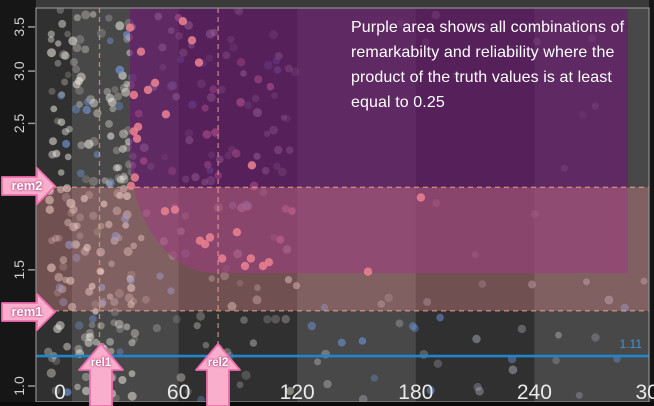  What do you see at coordinates (218, 363) in the screenshot?
I see `rel2-arrow-label: rel2` at bounding box center [218, 363].